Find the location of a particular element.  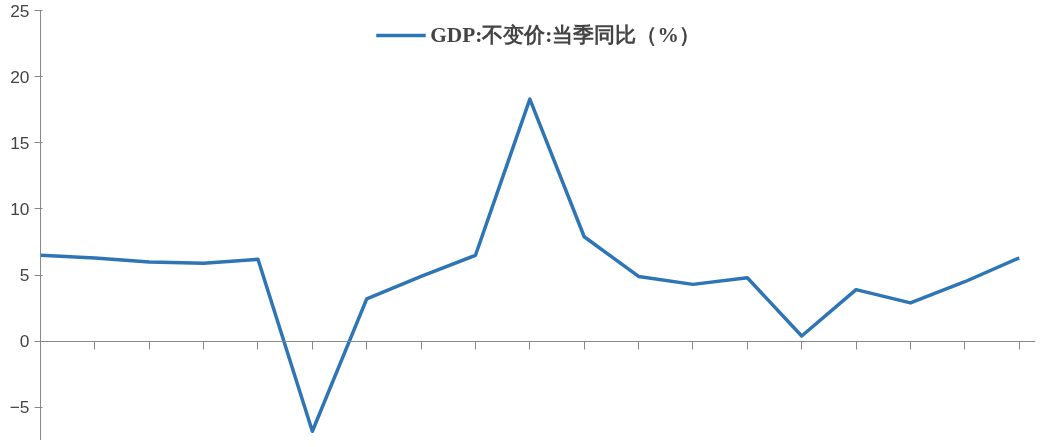

y-tick-label: 10 is located at coordinates (20, 208).